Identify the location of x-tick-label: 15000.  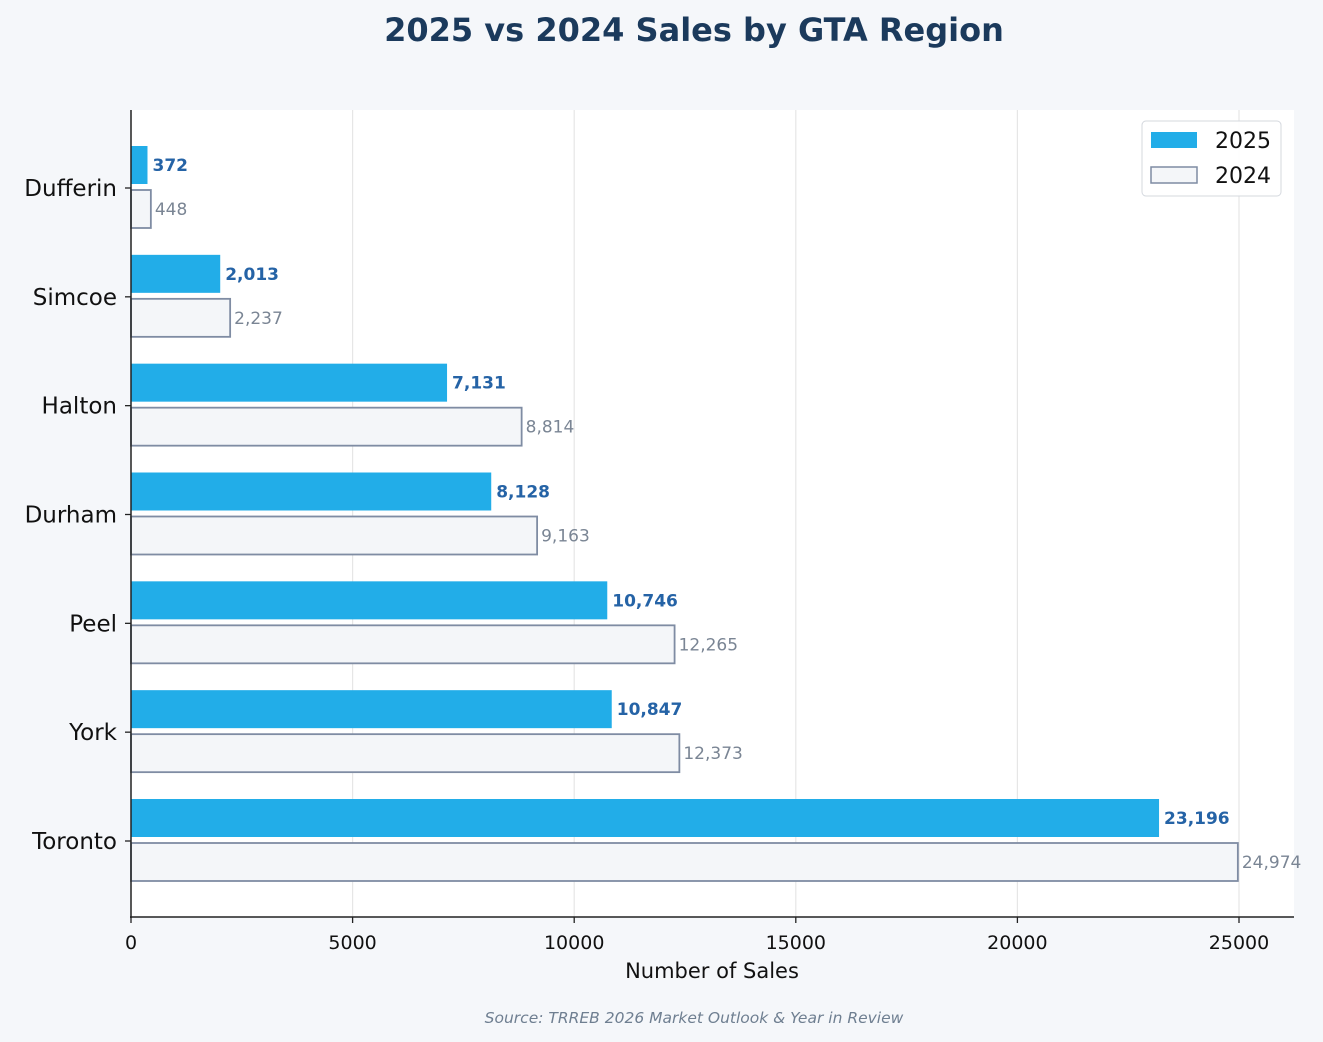
(796, 943).